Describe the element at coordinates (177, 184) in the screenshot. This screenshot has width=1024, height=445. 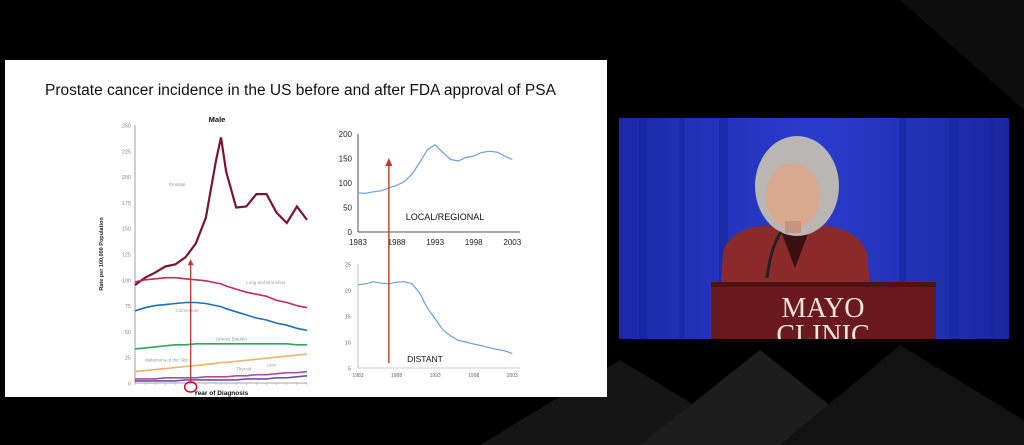
I see `series-label: Prostate` at that location.